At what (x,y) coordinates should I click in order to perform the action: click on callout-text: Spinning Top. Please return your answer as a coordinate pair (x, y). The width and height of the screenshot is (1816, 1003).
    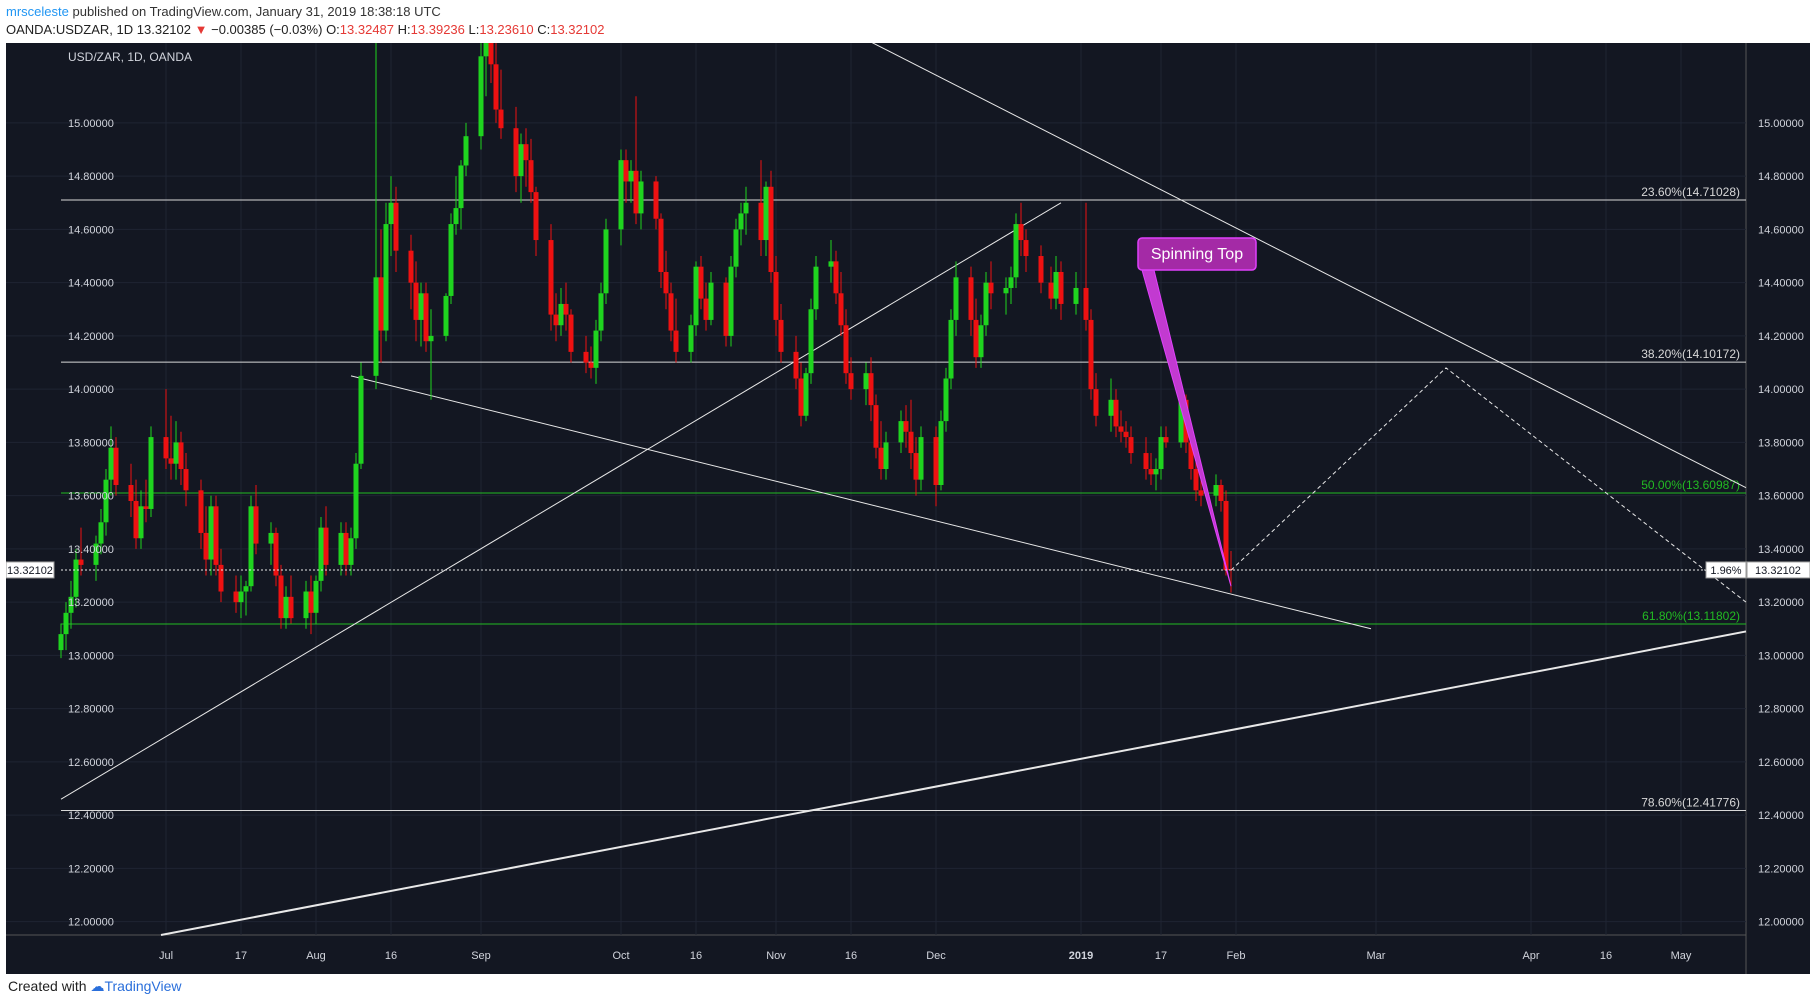
    Looking at the image, I should click on (1197, 254).